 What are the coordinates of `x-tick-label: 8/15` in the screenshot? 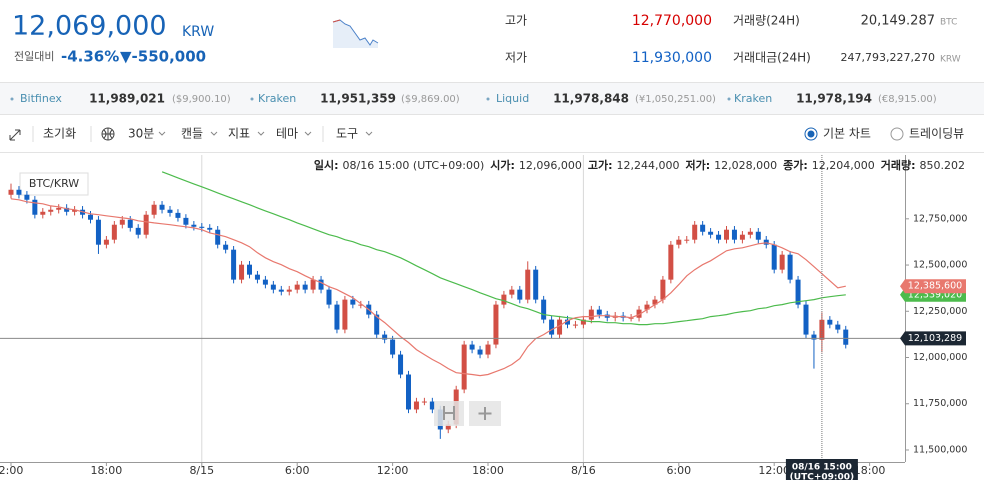 It's located at (201, 470).